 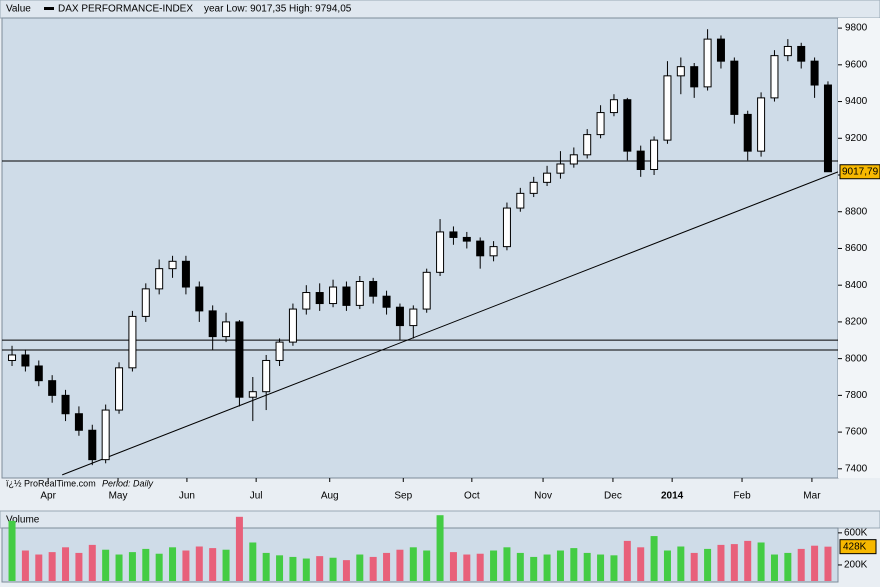 What do you see at coordinates (256, 496) in the screenshot?
I see `x-tick-label: Jul` at bounding box center [256, 496].